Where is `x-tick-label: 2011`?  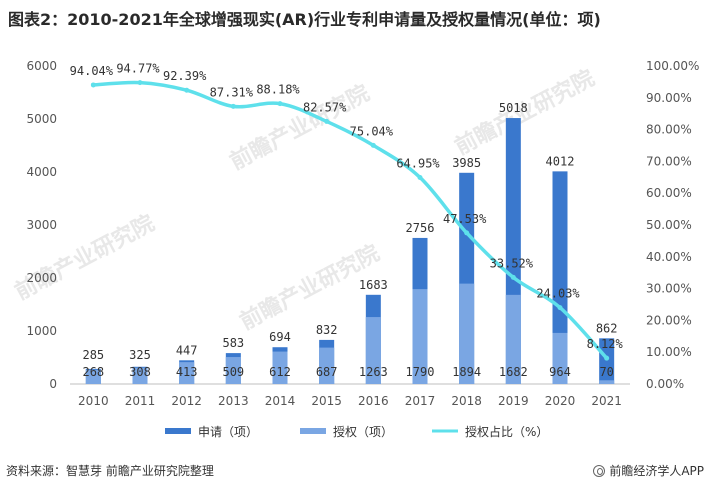 x-tick-label: 2011 is located at coordinates (140, 401).